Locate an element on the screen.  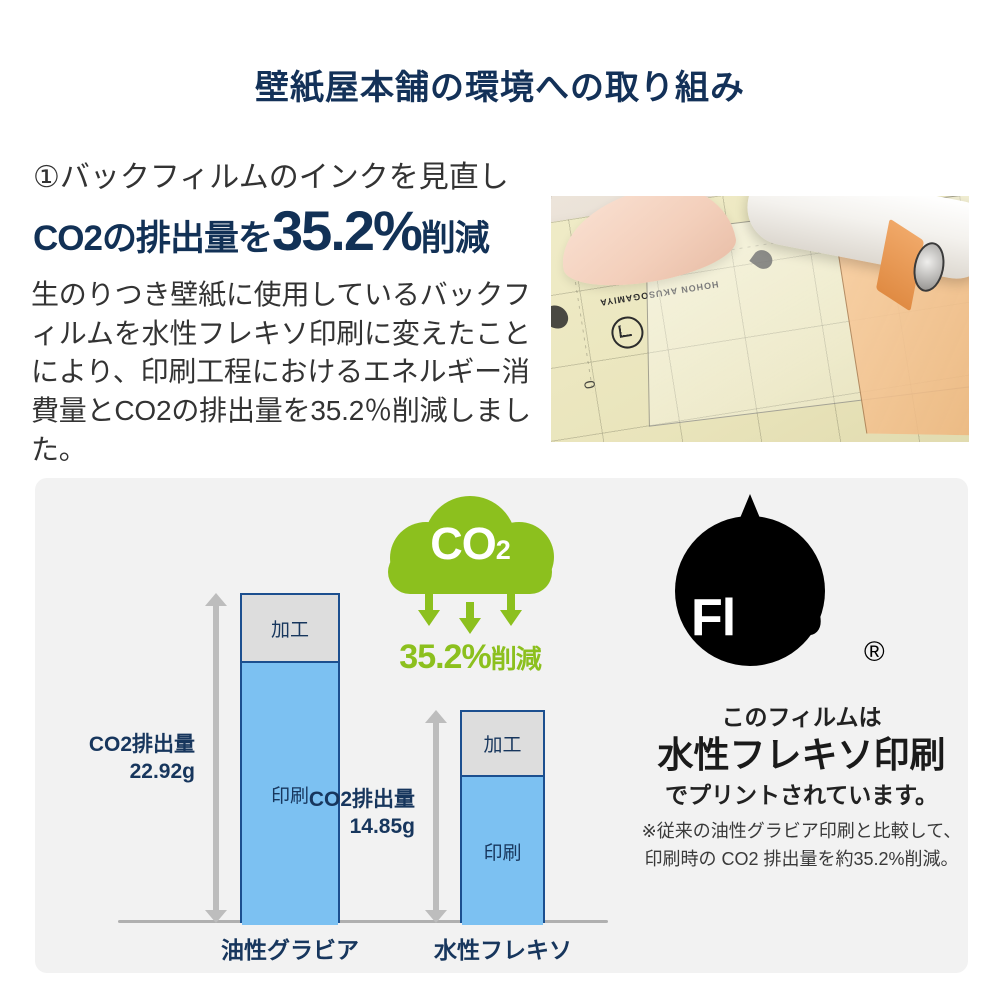
headline-value: 35.2% is located at coordinates (347, 230).